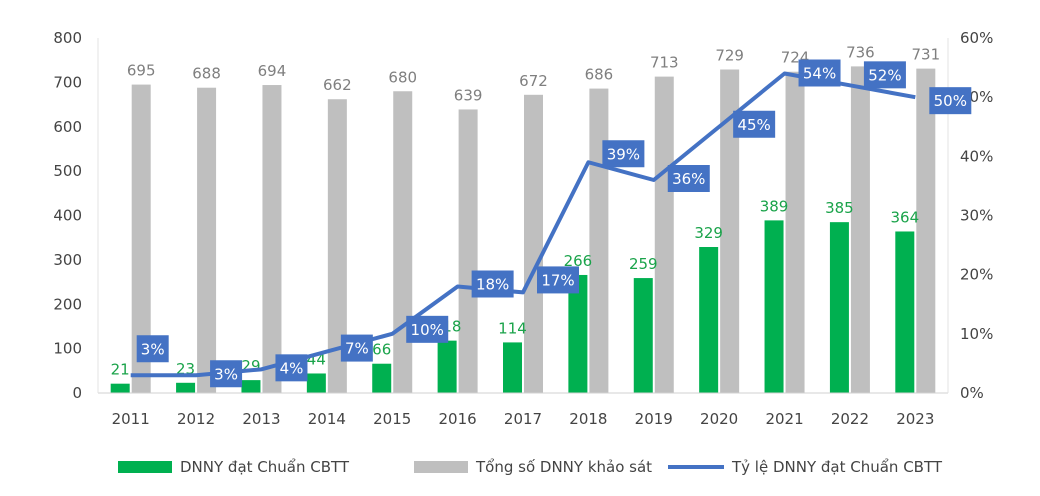  I want to click on total-data-label: 688, so click(206, 74).